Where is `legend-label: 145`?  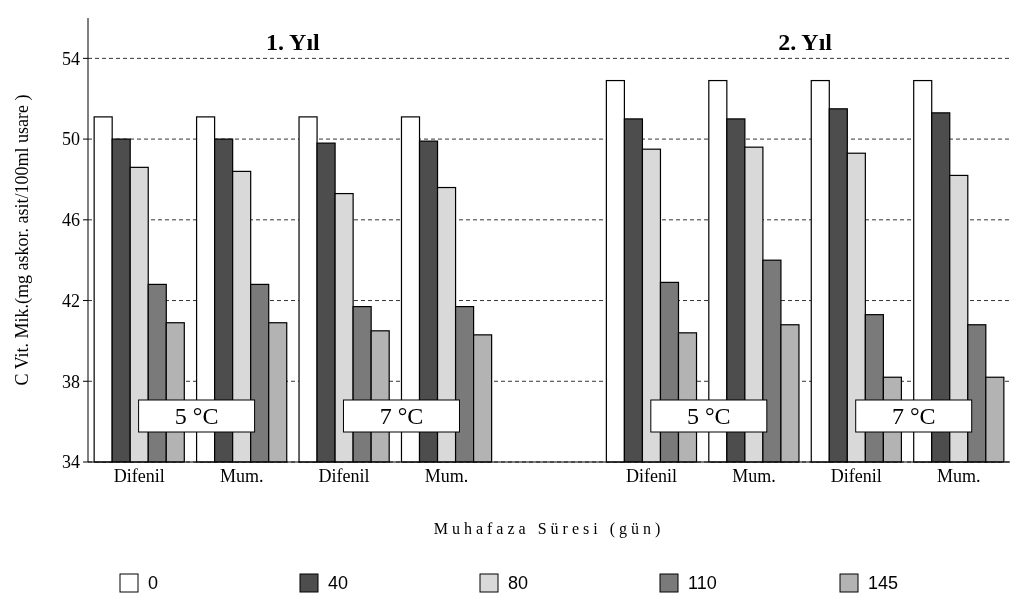
legend-label: 145 is located at coordinates (883, 583).